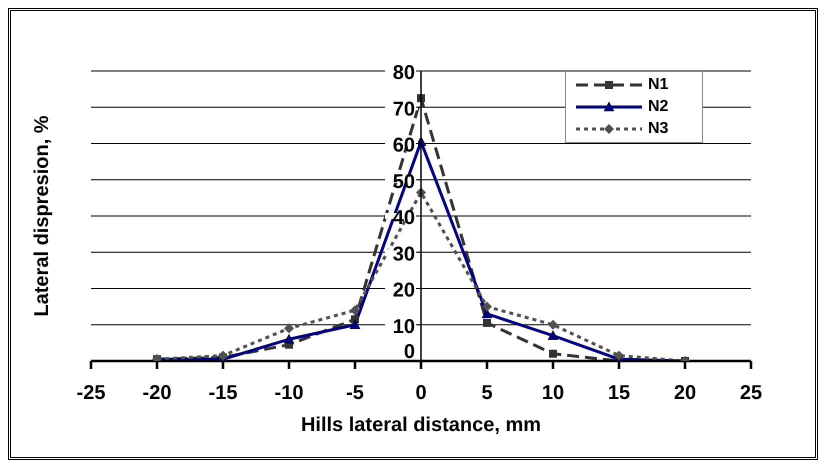 The height and width of the screenshot is (470, 837). What do you see at coordinates (403, 73) in the screenshot?
I see `y-tick-label: 80` at bounding box center [403, 73].